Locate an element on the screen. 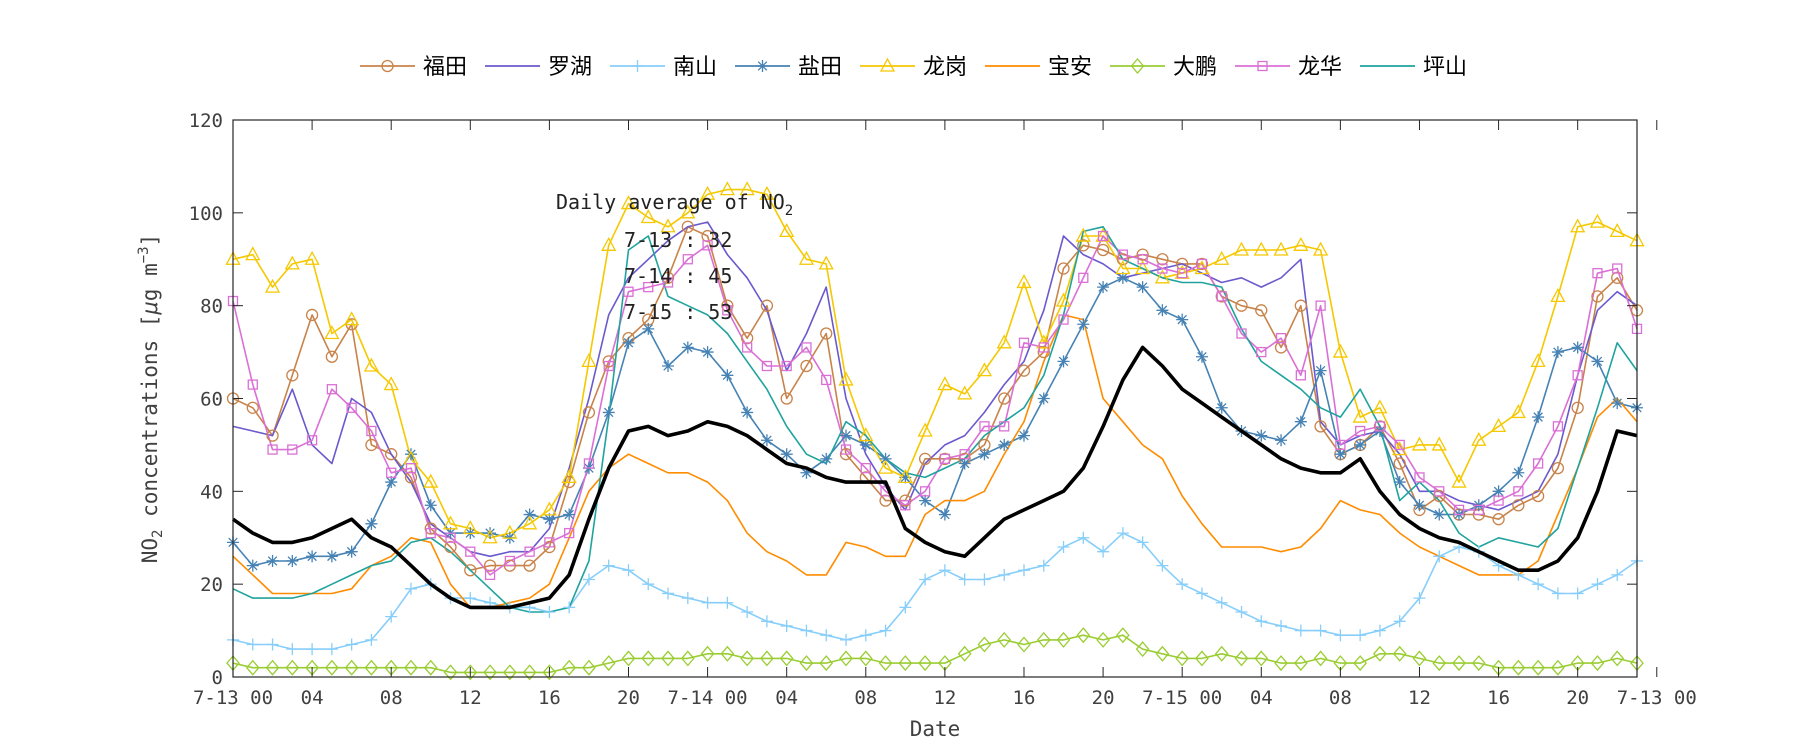 The image size is (1800, 750). legend-label: 龙岗 is located at coordinates (945, 67).